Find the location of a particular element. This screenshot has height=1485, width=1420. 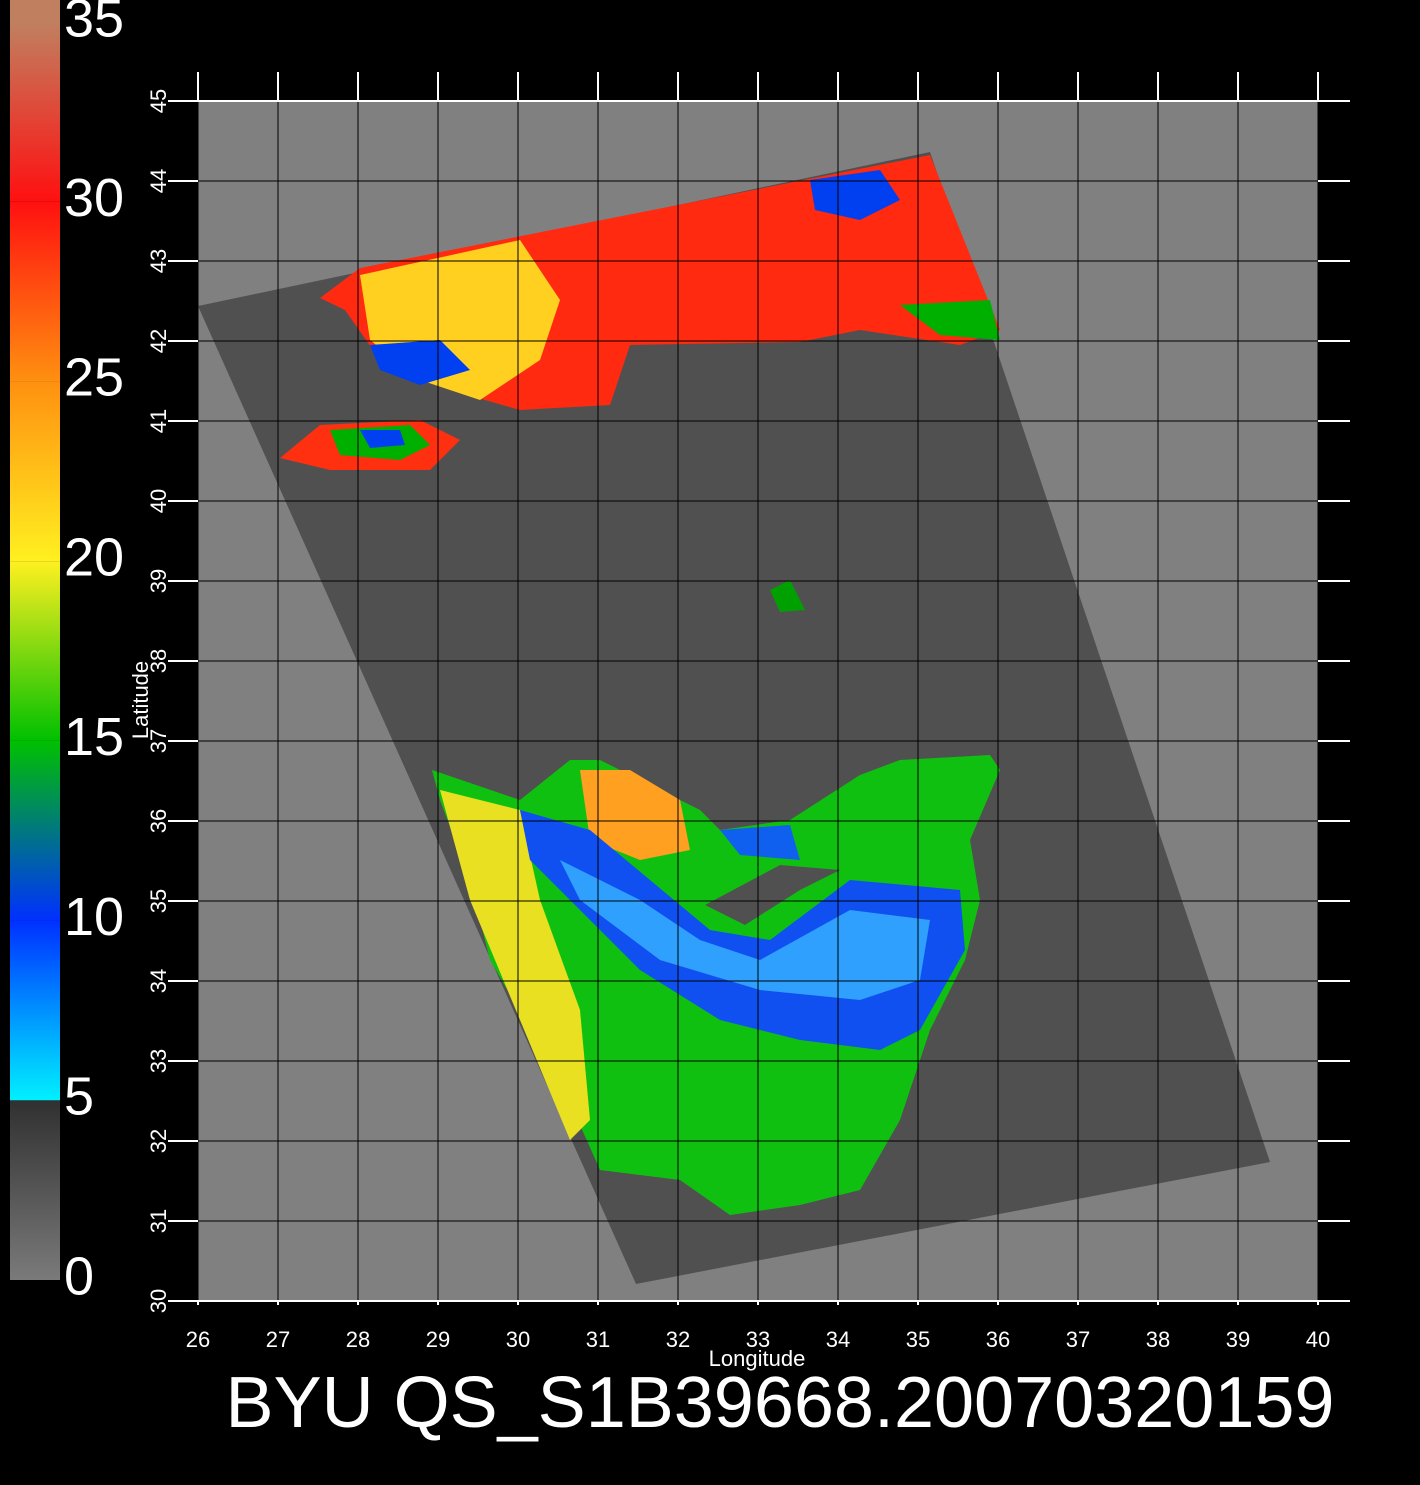

y-axis-label: Latitude is located at coordinates (140, 700).